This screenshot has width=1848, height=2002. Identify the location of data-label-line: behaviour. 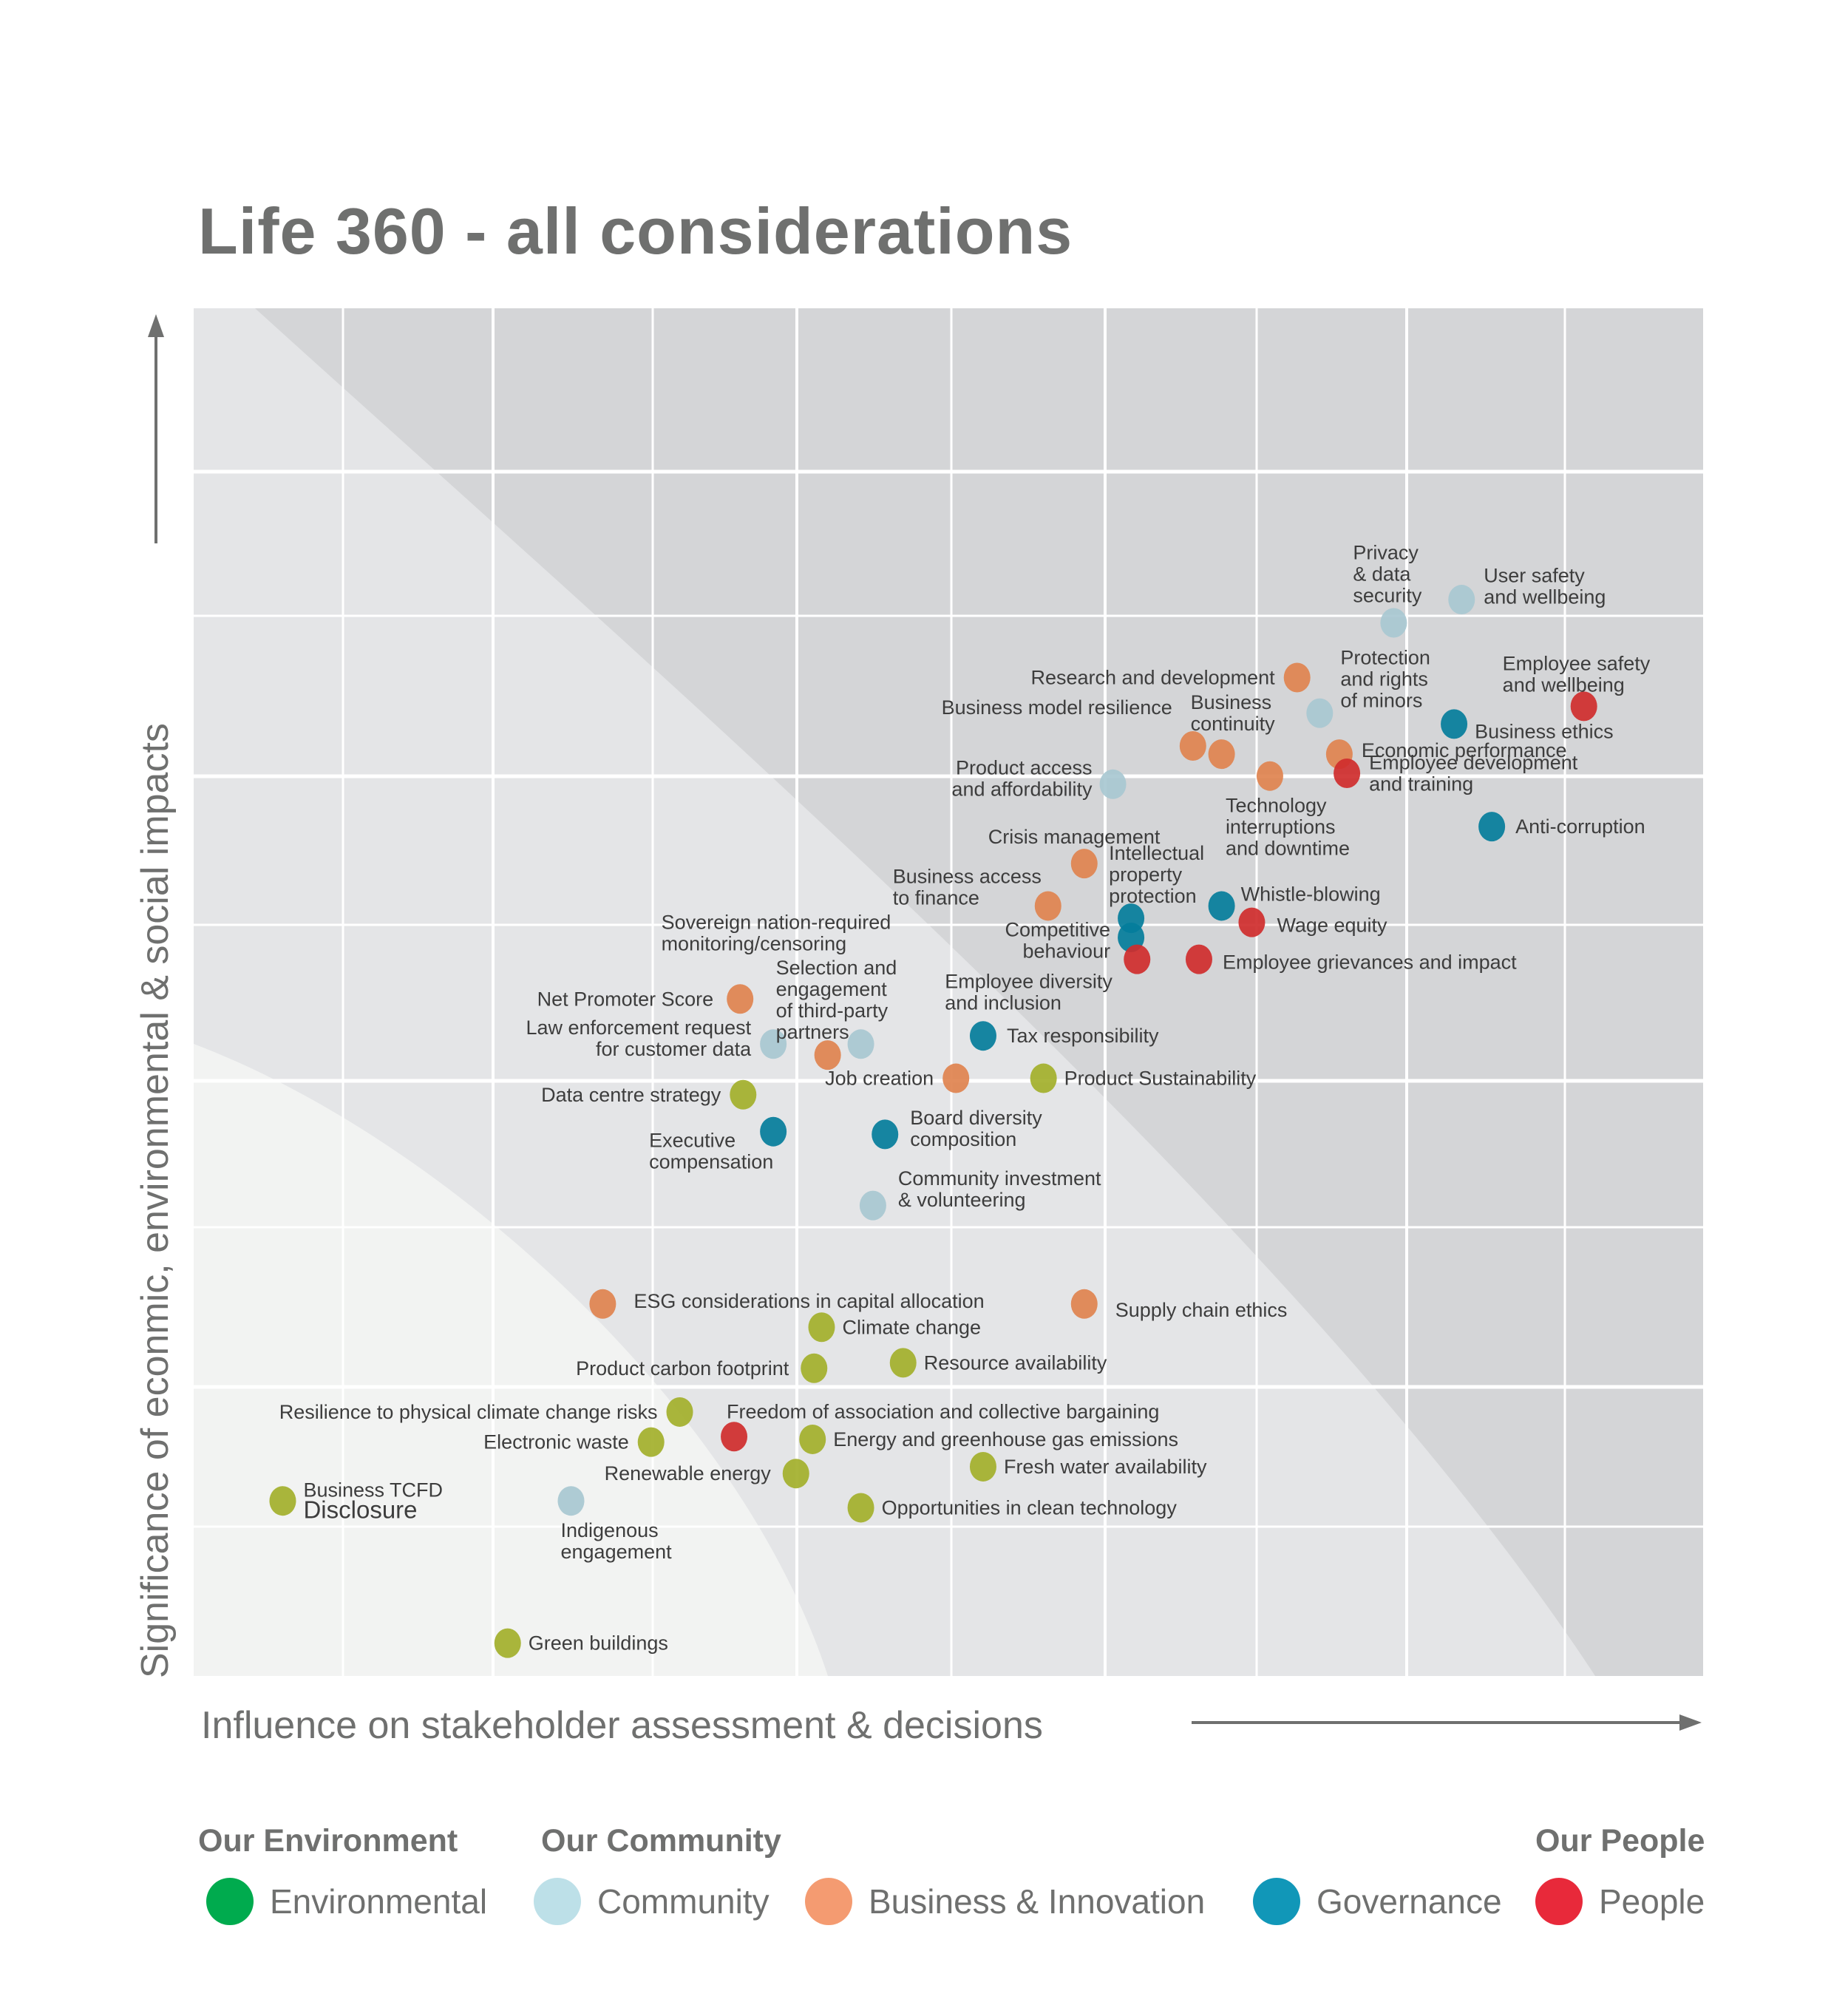
(1066, 951).